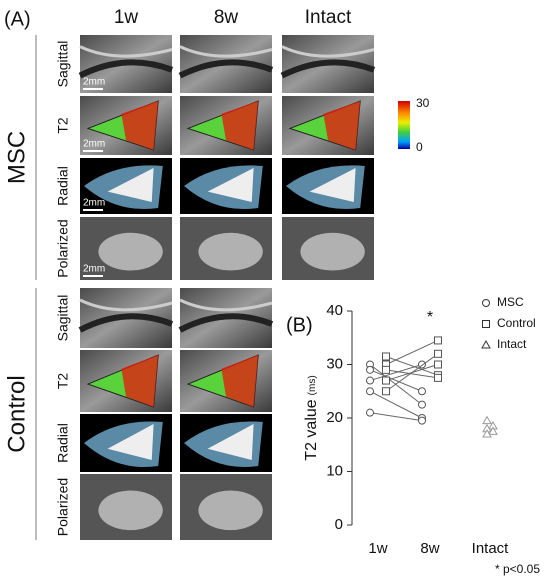 This screenshot has width=545, height=586. Describe the element at coordinates (334, 310) in the screenshot. I see `y-tick-label: 40` at that location.